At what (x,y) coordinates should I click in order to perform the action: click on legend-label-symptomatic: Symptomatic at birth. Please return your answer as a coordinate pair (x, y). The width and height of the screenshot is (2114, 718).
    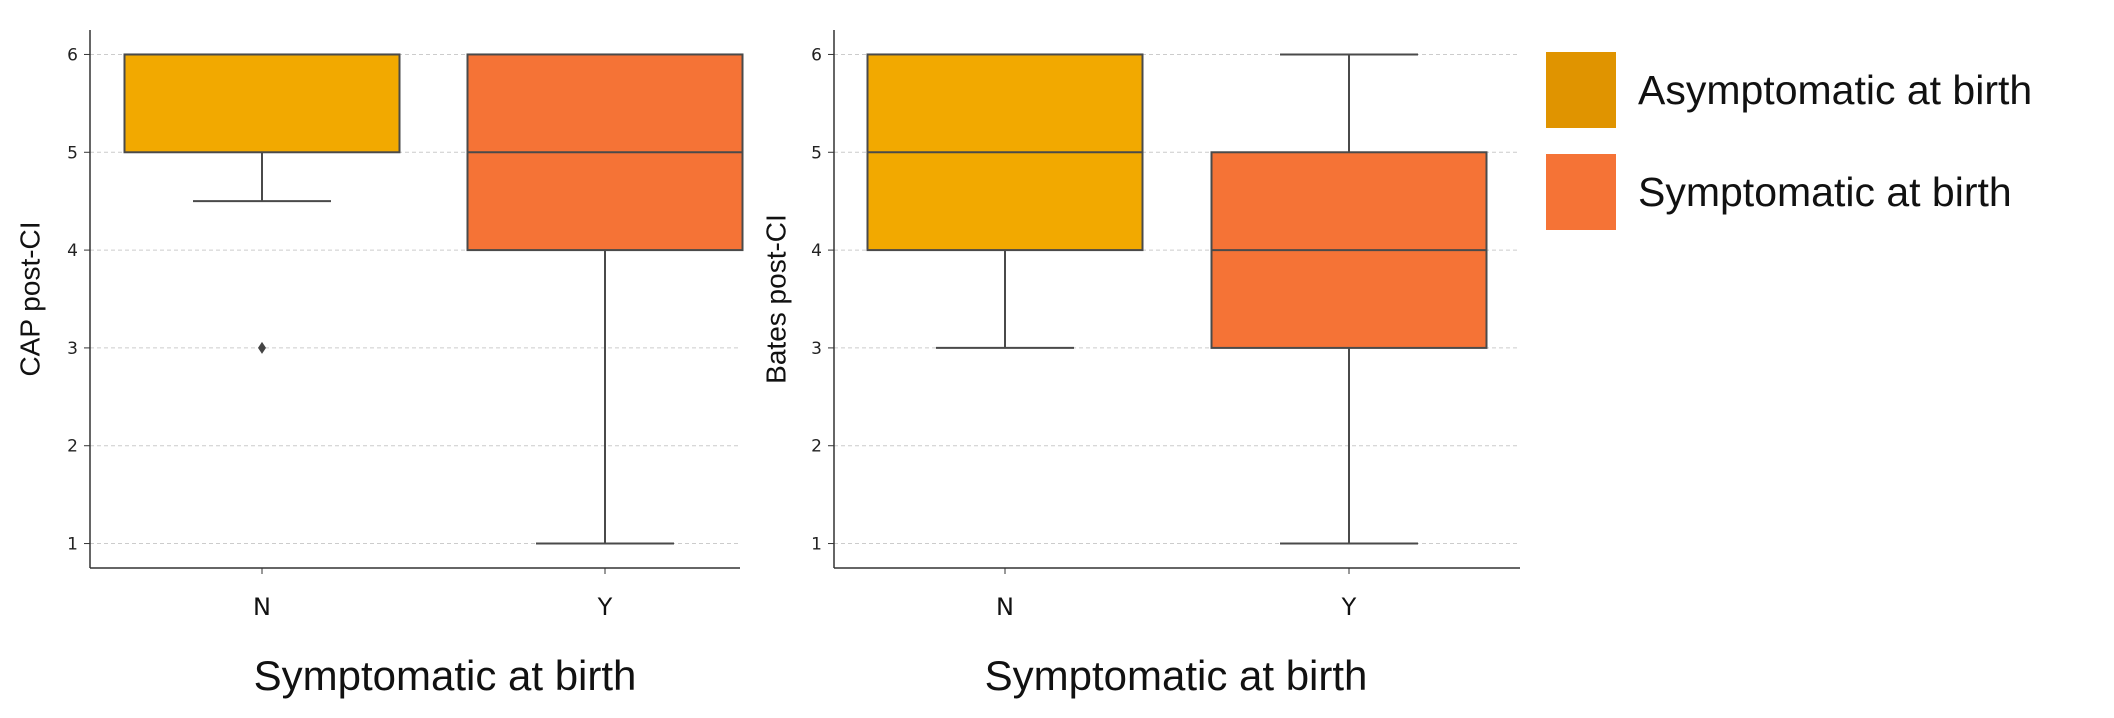
    Looking at the image, I should click on (1825, 191).